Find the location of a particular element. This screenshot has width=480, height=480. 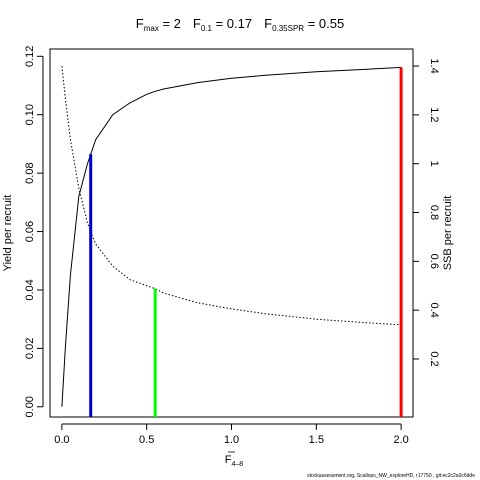

y-axis-left-label: Yield per recruit is located at coordinates (8, 233).